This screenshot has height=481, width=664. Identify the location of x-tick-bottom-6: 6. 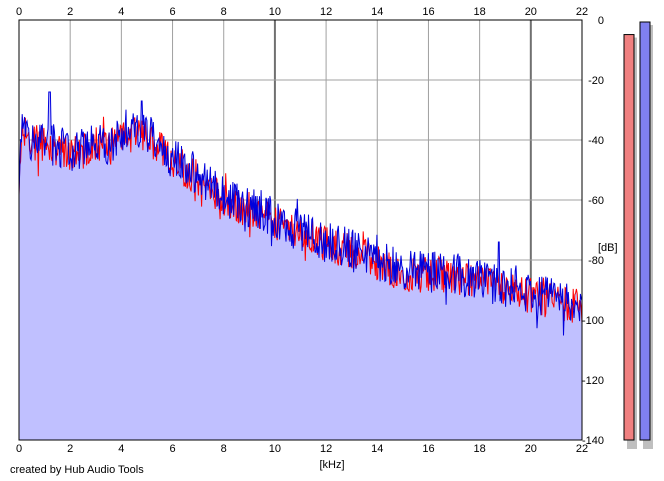
(172, 449).